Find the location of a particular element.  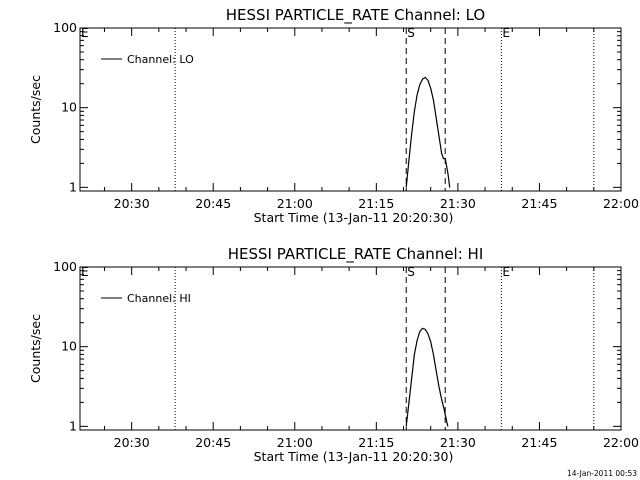

legend-label: Channel: HI is located at coordinates (159, 298).